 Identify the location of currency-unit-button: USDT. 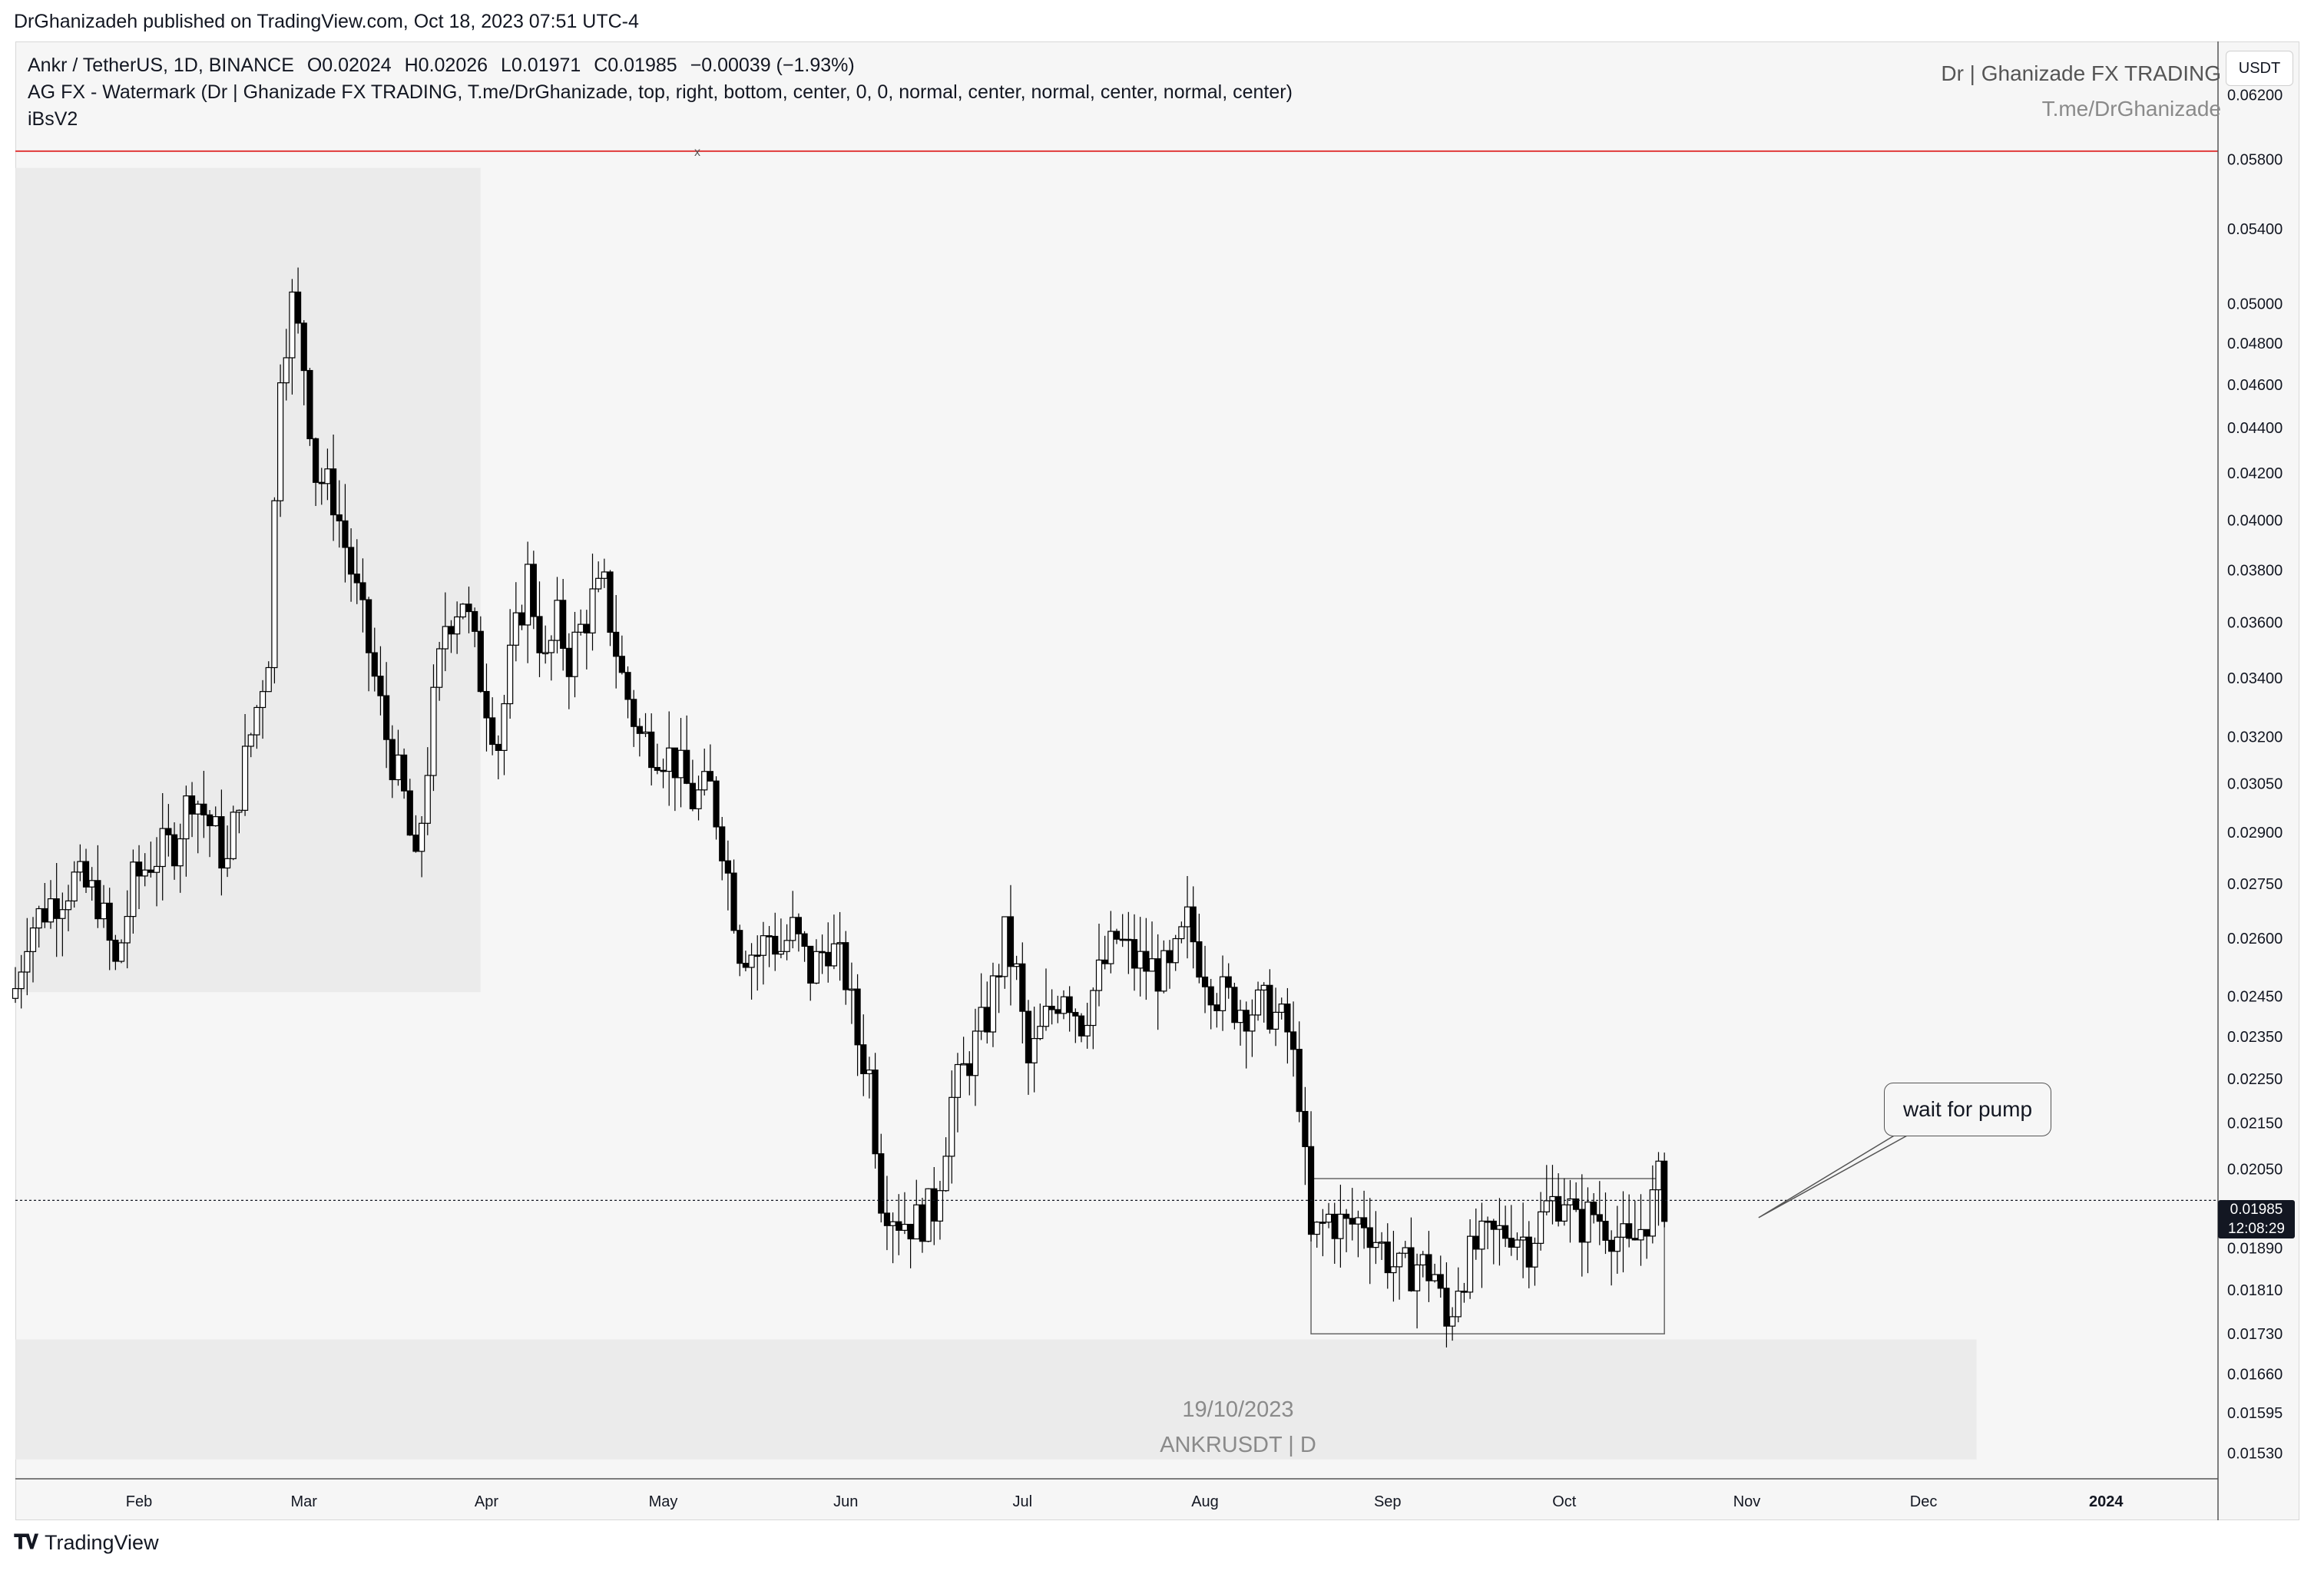
(2259, 69).